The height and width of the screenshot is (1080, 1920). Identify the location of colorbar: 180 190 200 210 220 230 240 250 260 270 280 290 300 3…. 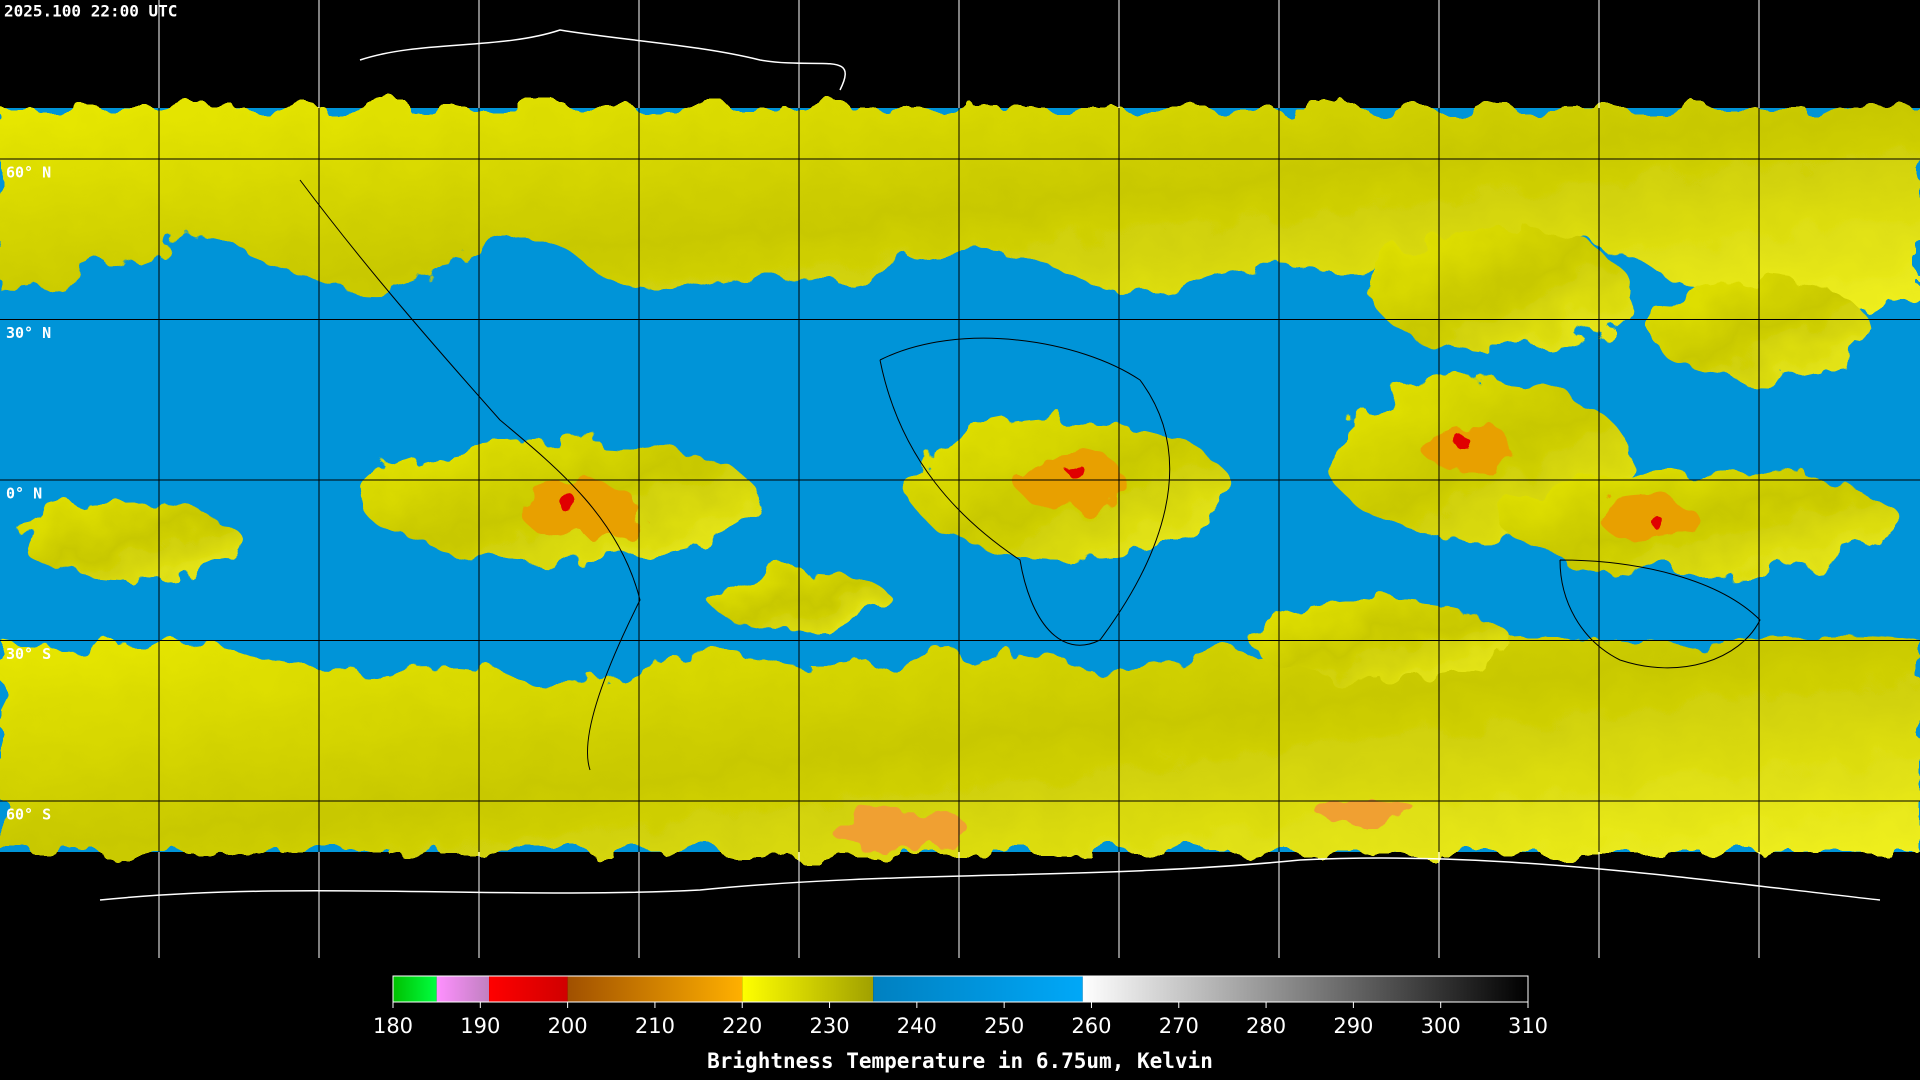
(960, 1006).